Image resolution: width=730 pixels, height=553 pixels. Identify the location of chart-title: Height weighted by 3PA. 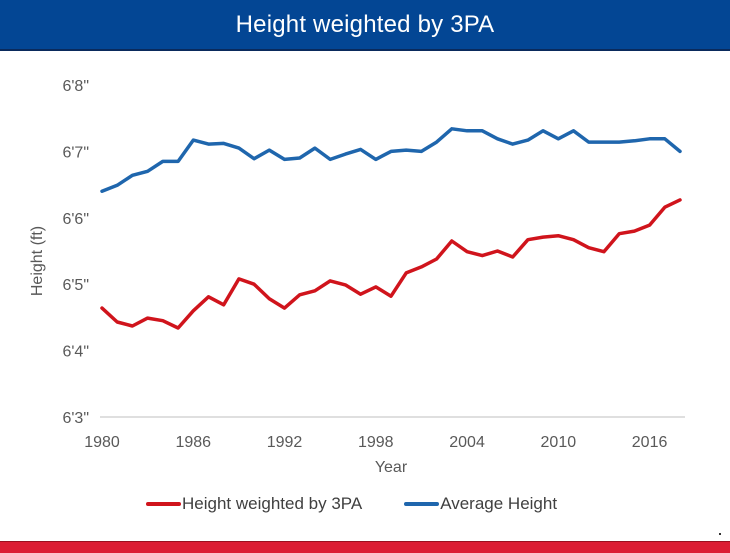
(365, 24).